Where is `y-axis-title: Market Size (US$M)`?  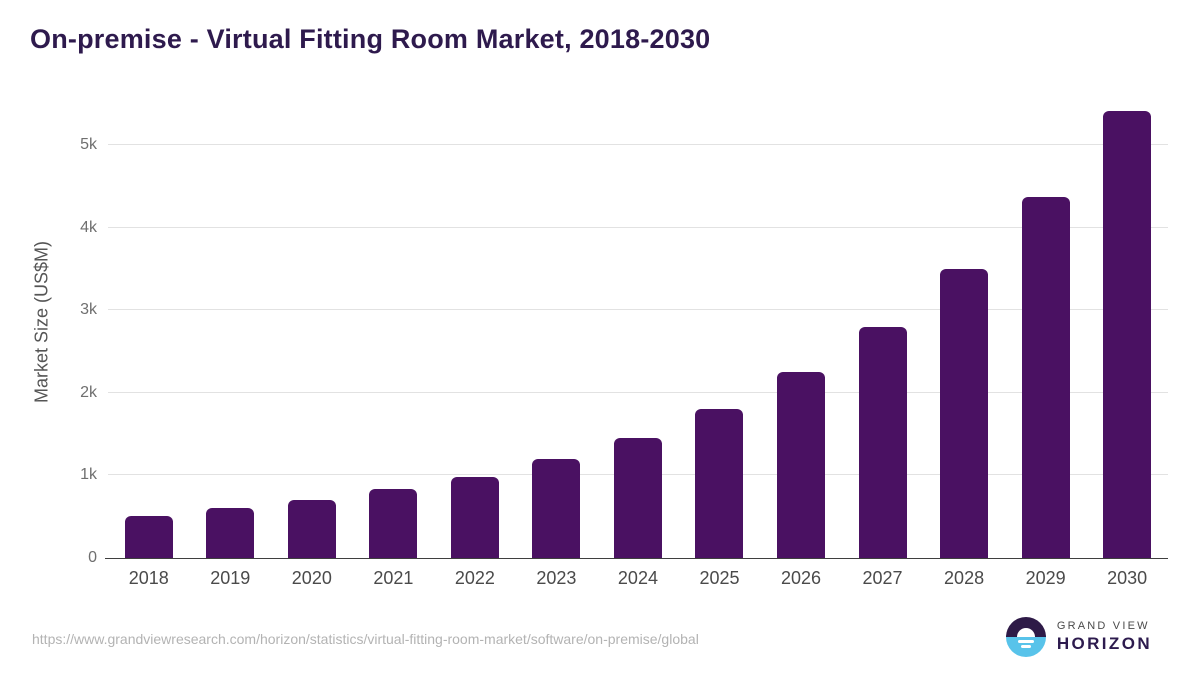
y-axis-title: Market Size (US$M) is located at coordinates (41, 322).